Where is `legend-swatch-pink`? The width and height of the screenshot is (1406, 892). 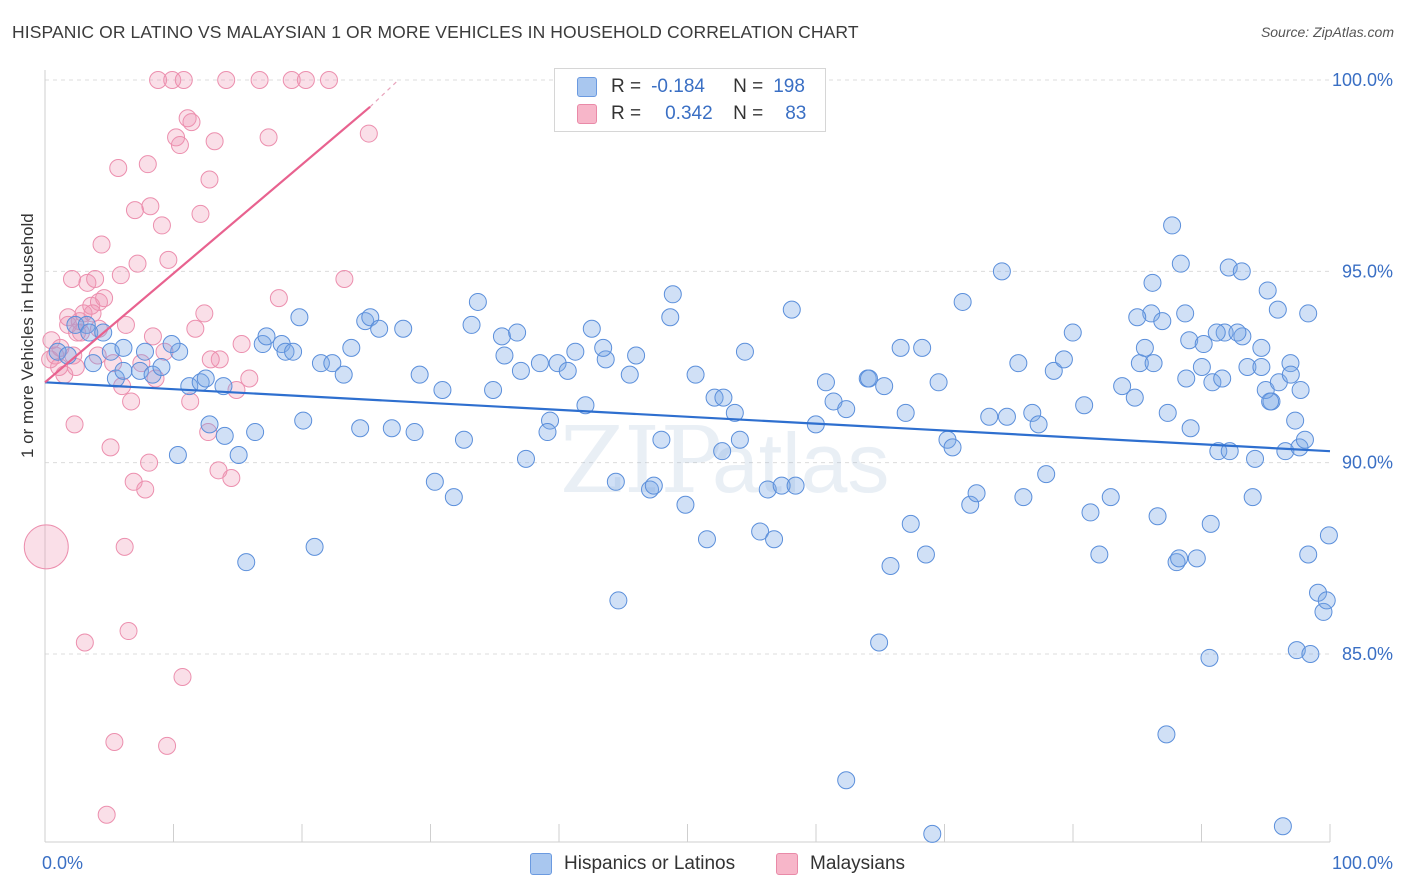
legend-swatch-pink is located at coordinates (587, 114).